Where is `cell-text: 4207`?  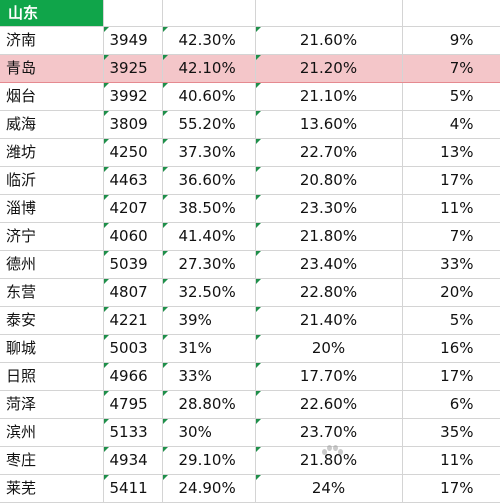 cell-text: 4207 is located at coordinates (128, 208).